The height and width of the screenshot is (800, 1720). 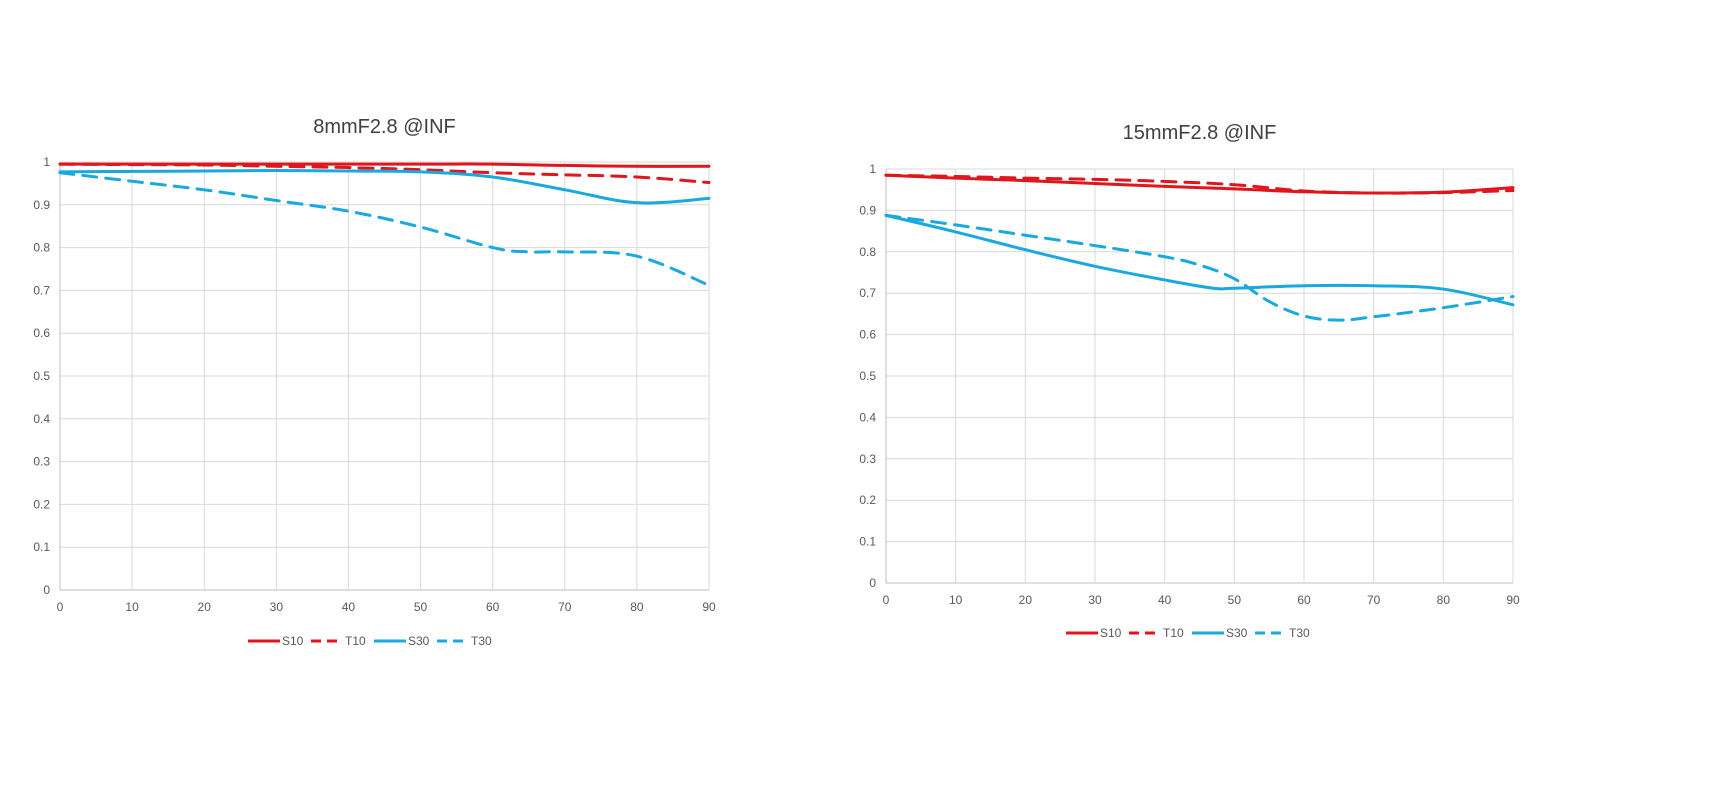 I want to click on chart-8mm-xtick-label: 50, so click(x=421, y=607).